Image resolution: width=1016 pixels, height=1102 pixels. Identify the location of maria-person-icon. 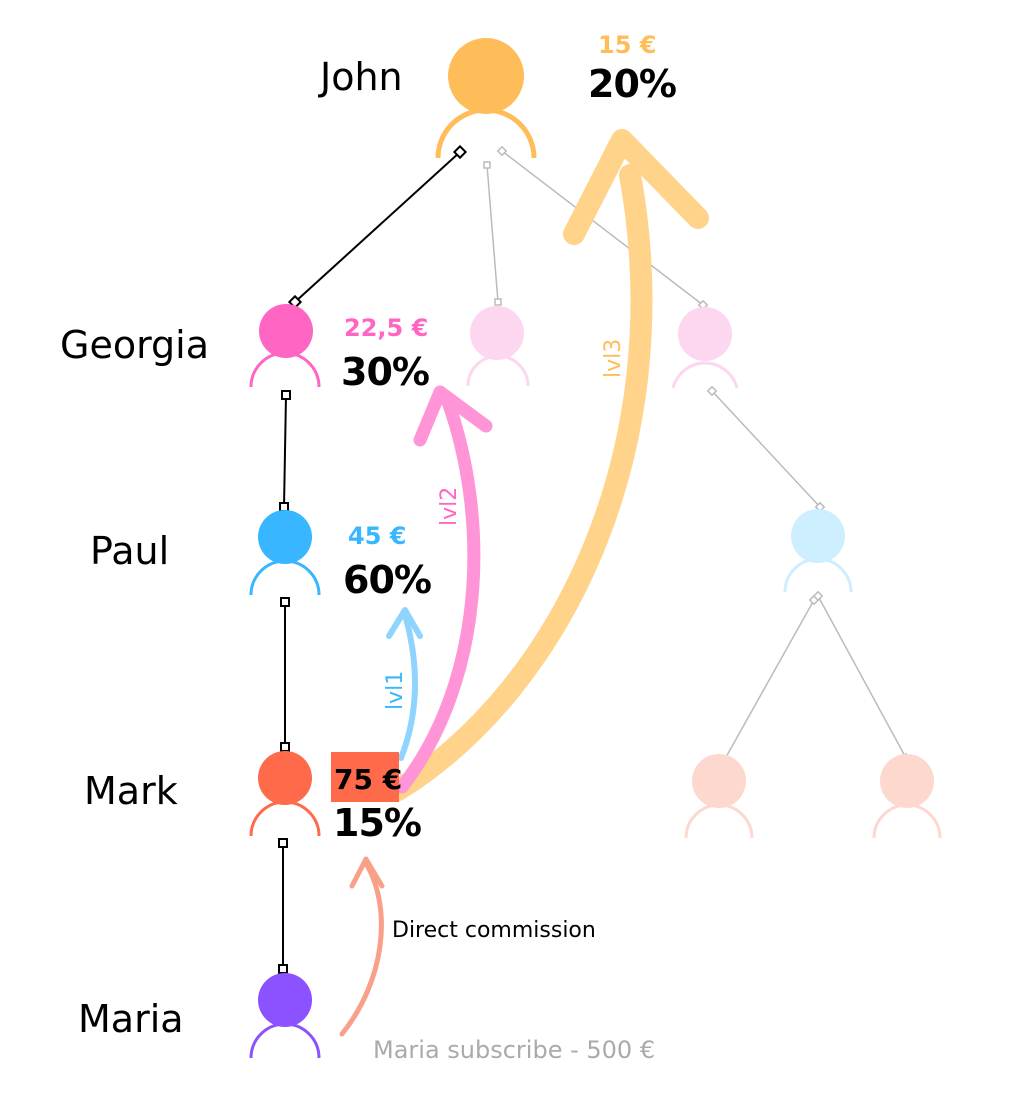
(285, 1016).